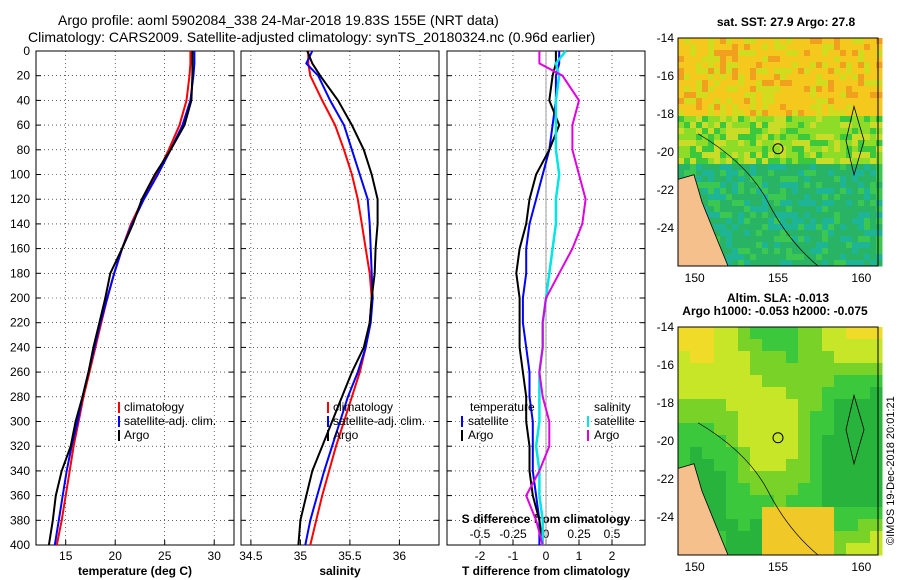  Describe the element at coordinates (666, 517) in the screenshot. I see `map-lat-label: -24` at that location.